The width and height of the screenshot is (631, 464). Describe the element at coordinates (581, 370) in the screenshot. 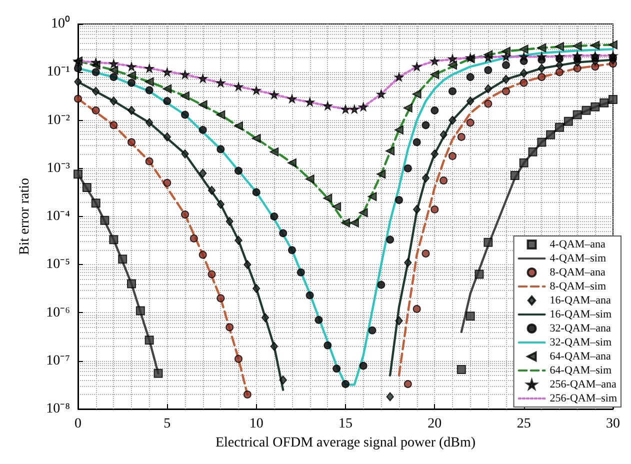

I see `legend-label: 64-QAM–sim` at that location.